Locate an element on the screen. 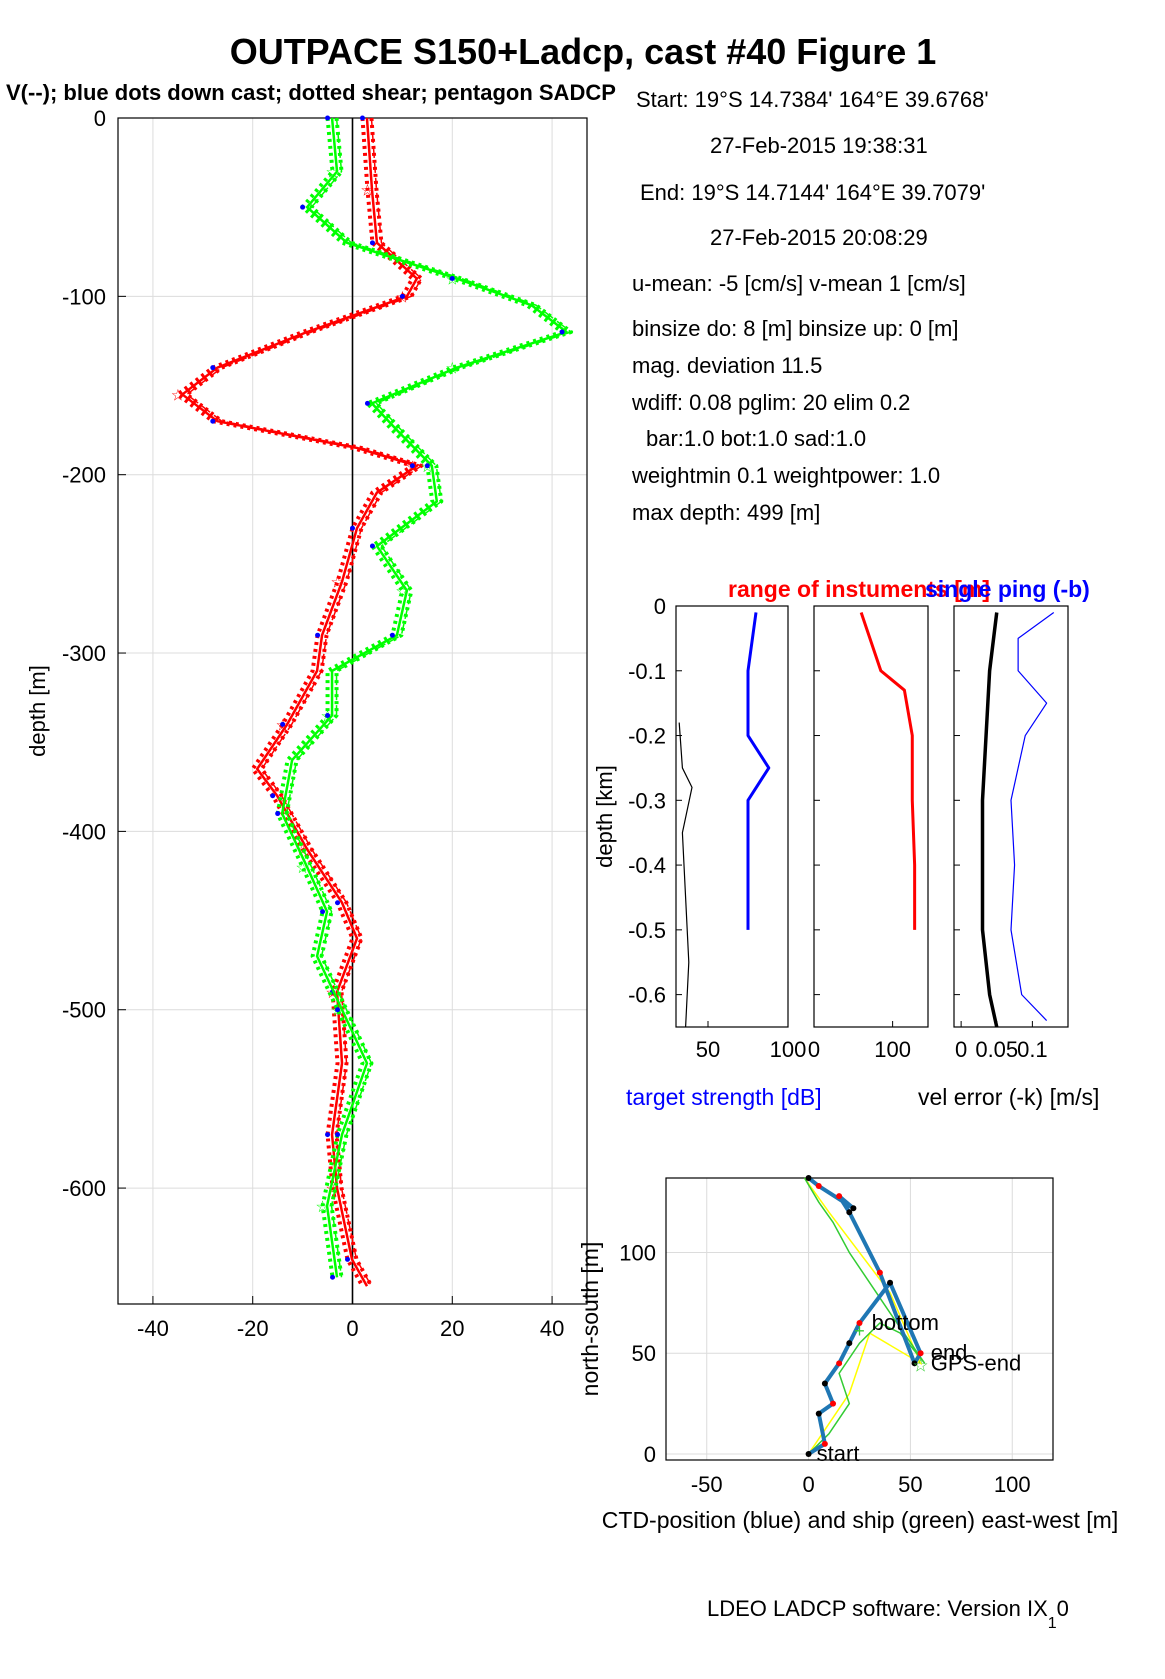 The width and height of the screenshot is (1165, 1679). x-tick-label: -50 is located at coordinates (707, 1484).